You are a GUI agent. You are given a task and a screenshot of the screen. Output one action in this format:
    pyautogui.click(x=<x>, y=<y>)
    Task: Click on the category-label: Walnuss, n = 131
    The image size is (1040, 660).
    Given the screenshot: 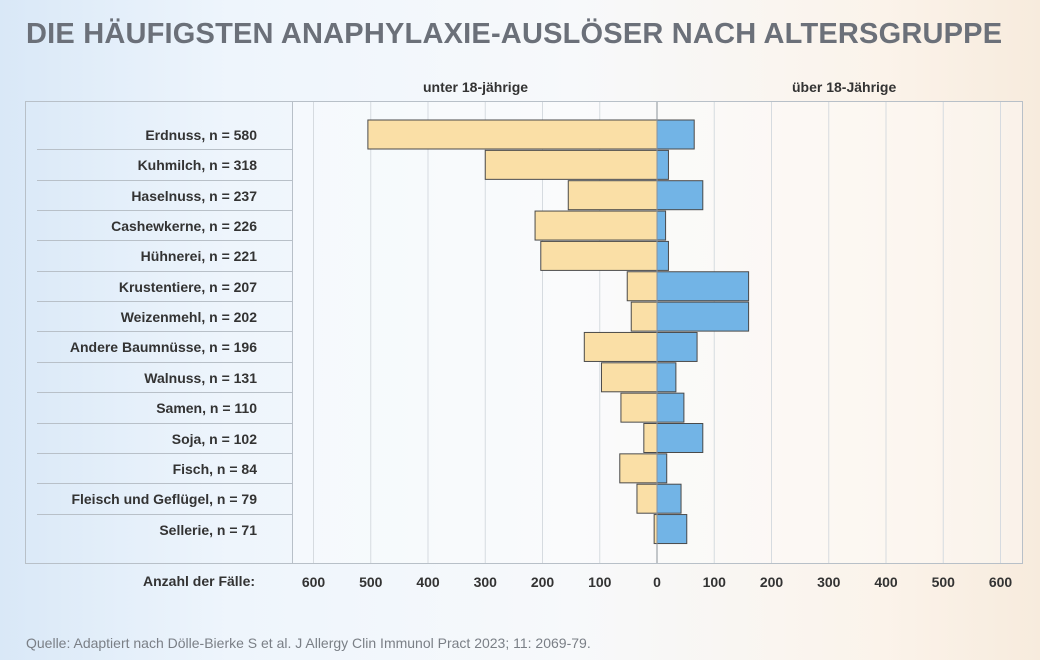 What is the action you would take?
    pyautogui.click(x=200, y=377)
    